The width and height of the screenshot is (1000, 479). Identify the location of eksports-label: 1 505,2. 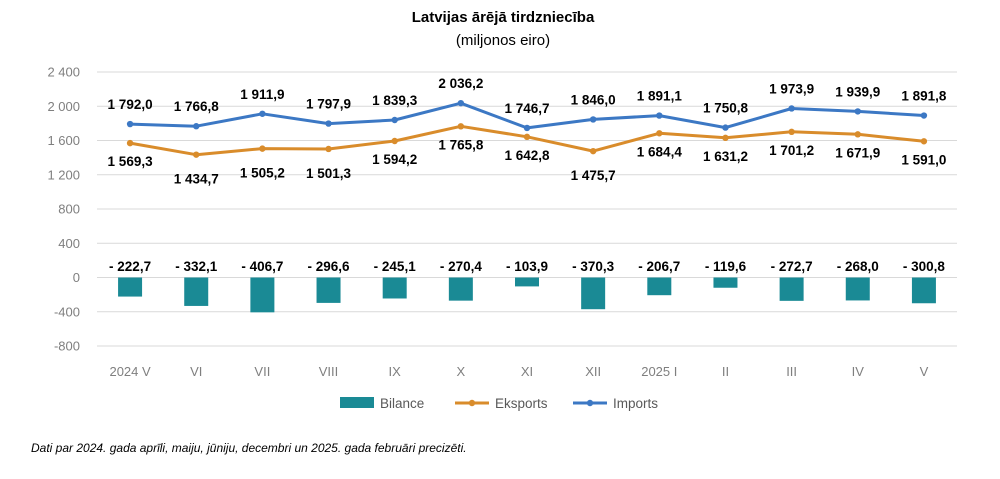
(262, 173).